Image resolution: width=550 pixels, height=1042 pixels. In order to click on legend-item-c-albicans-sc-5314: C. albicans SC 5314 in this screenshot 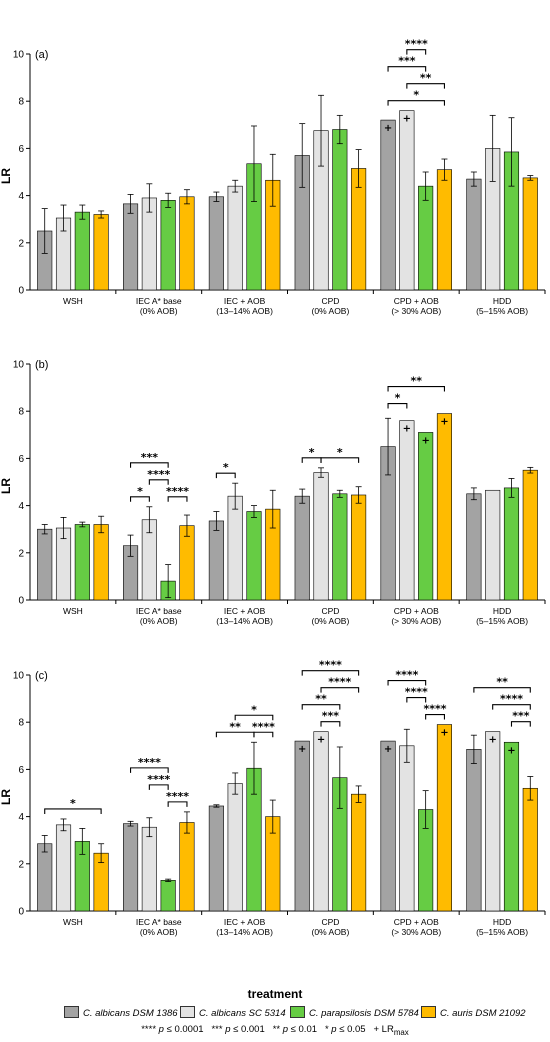, I will do `click(233, 1012)`.